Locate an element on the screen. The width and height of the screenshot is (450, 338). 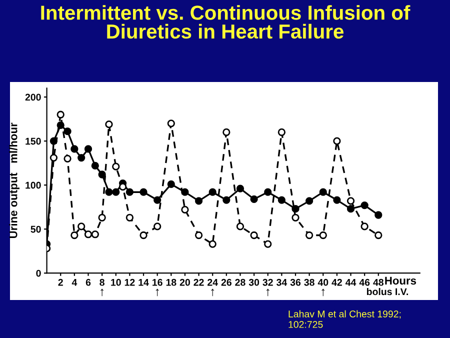
x-tick-label: 30 is located at coordinates (254, 282).